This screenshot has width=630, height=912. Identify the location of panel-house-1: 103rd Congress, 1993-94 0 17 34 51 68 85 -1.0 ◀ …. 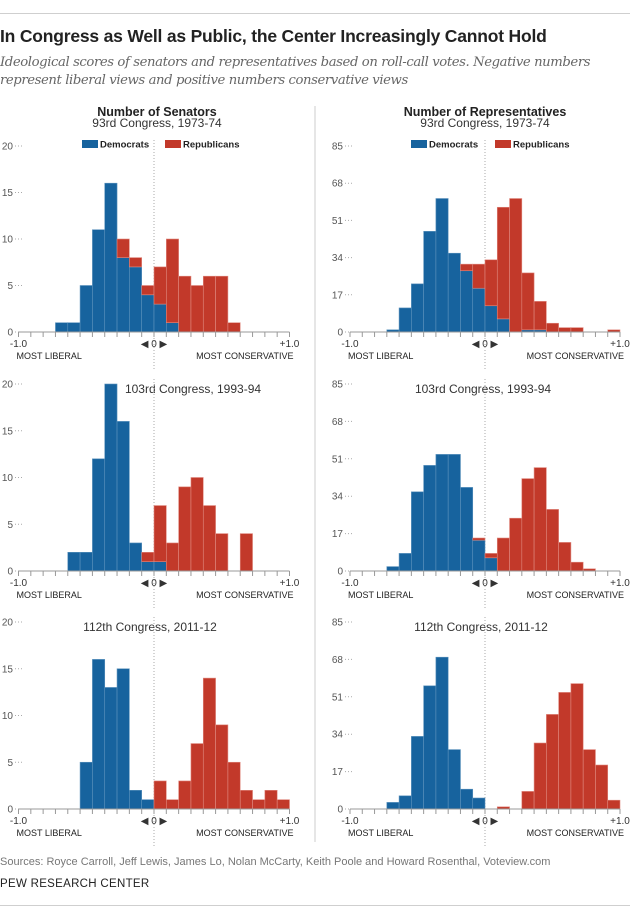
(481, 494).